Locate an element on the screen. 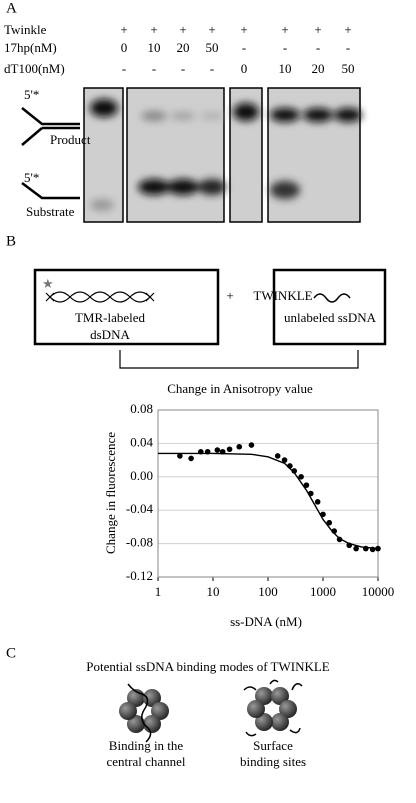  x-tick-label: 10000 is located at coordinates (378, 591).